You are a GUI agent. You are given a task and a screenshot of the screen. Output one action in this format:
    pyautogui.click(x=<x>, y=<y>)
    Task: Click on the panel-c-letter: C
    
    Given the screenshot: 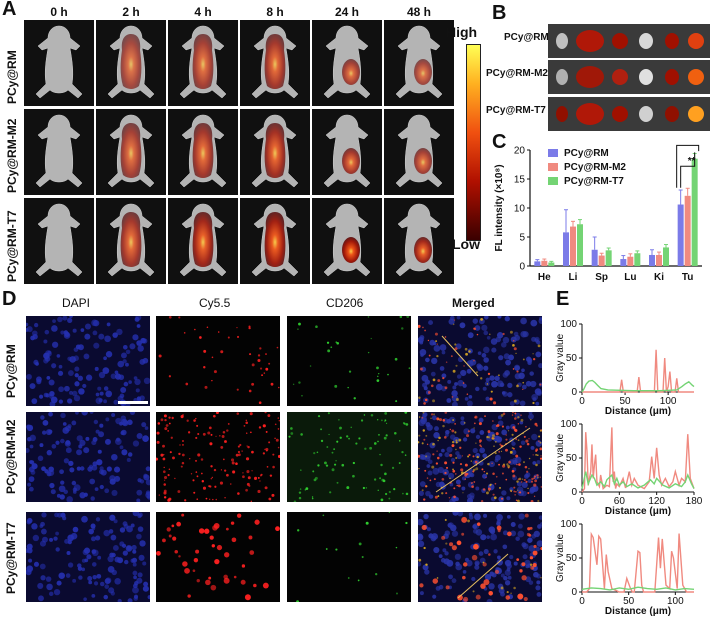 What is the action you would take?
    pyautogui.click(x=499, y=142)
    